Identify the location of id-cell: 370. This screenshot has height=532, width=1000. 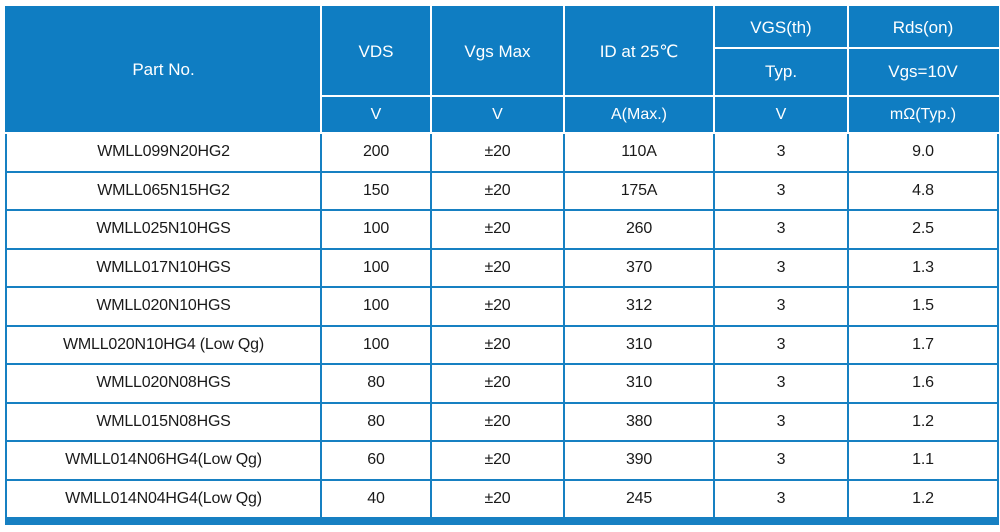
(639, 267).